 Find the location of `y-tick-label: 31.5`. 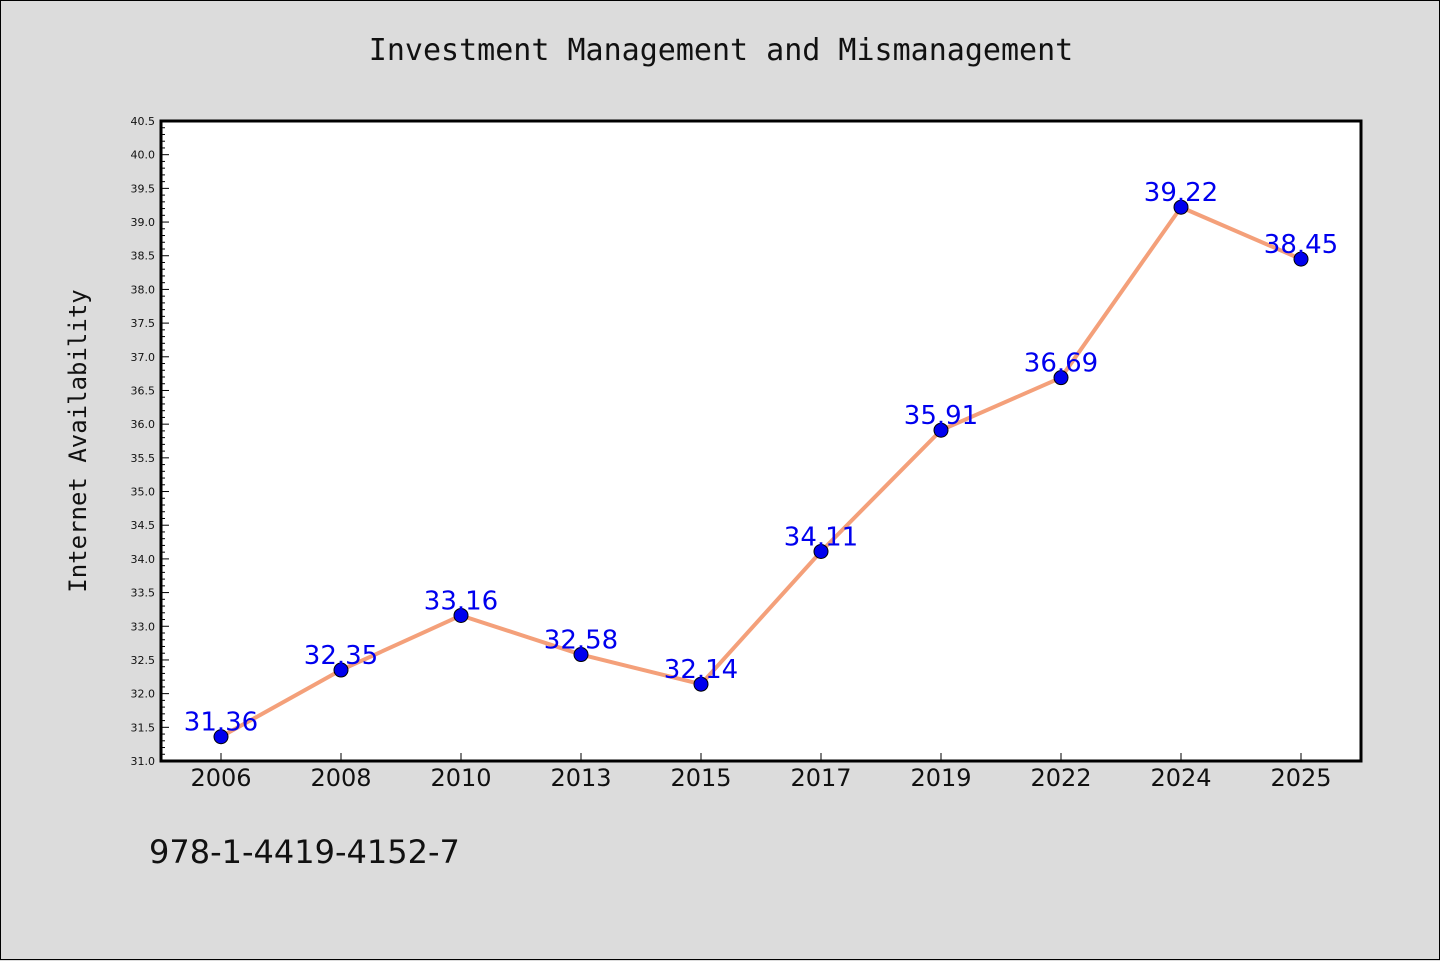

y-tick-label: 31.5 is located at coordinates (143, 727).